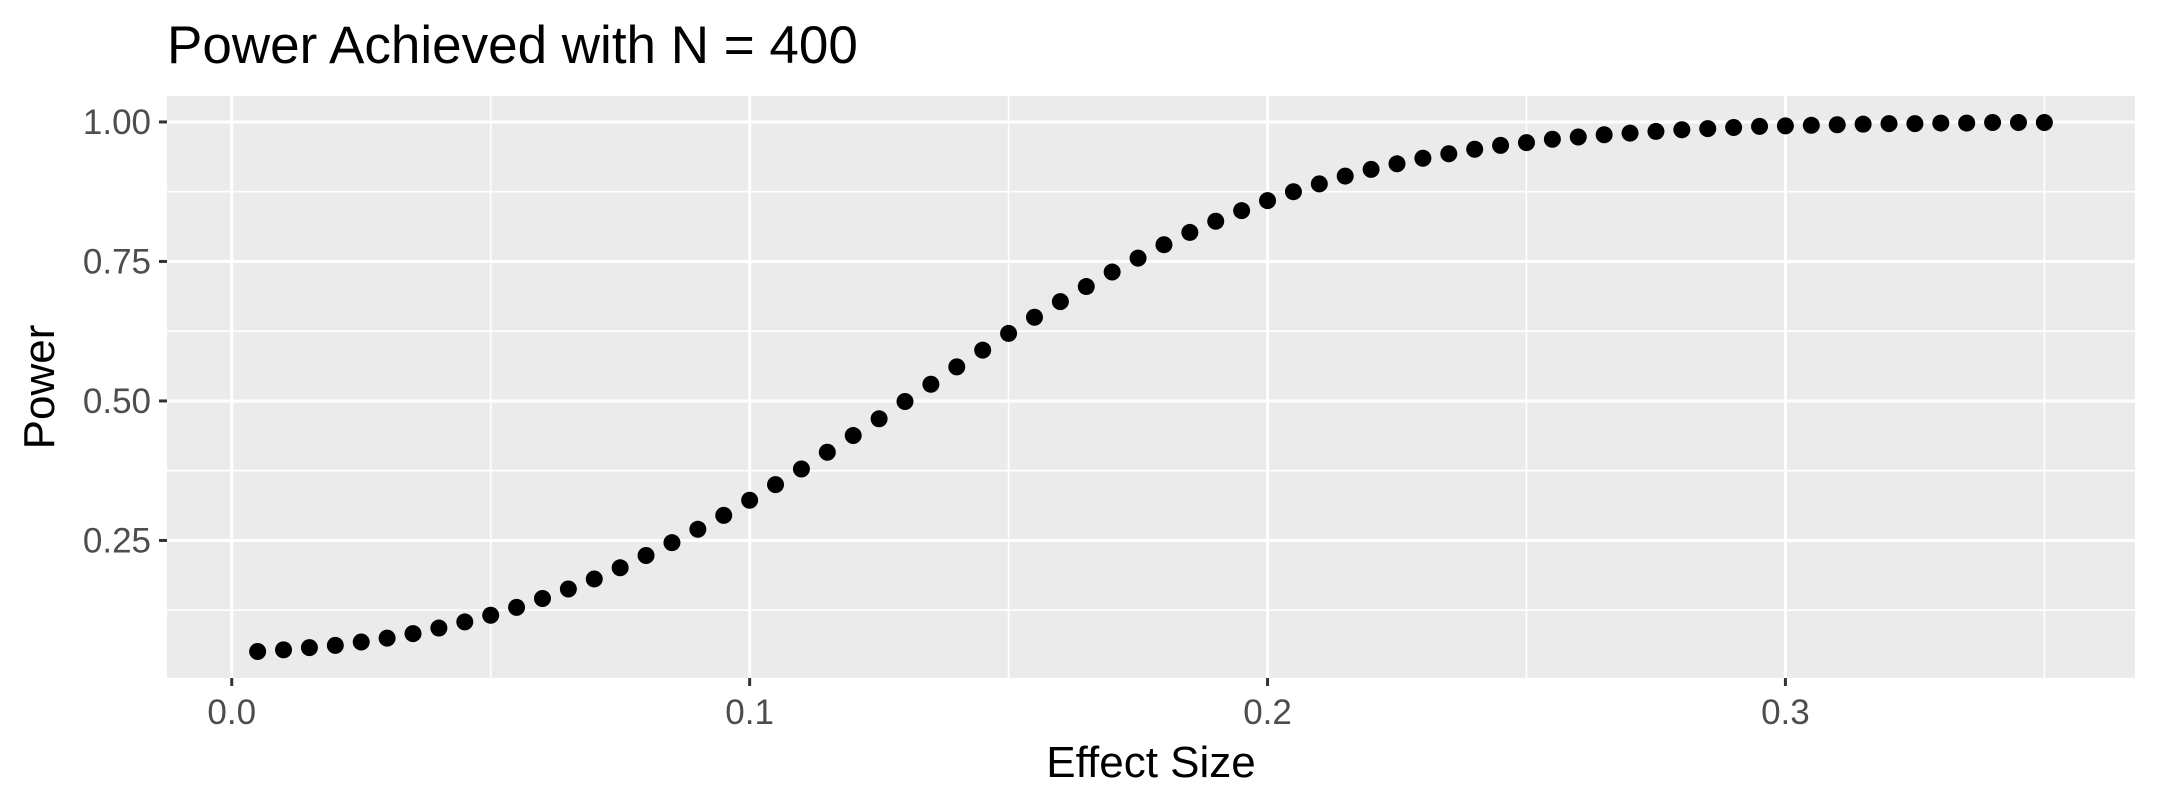 Image resolution: width=2159 pixels, height=809 pixels. Describe the element at coordinates (39, 387) in the screenshot. I see `y-axis-title: Power` at that location.